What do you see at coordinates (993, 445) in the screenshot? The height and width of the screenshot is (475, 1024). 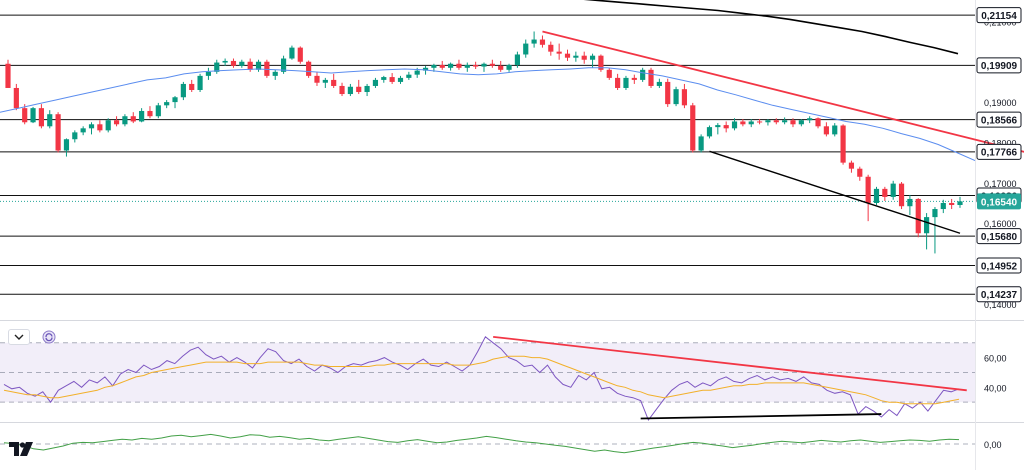 I see `osc-tick-label: 0,00` at bounding box center [993, 445].